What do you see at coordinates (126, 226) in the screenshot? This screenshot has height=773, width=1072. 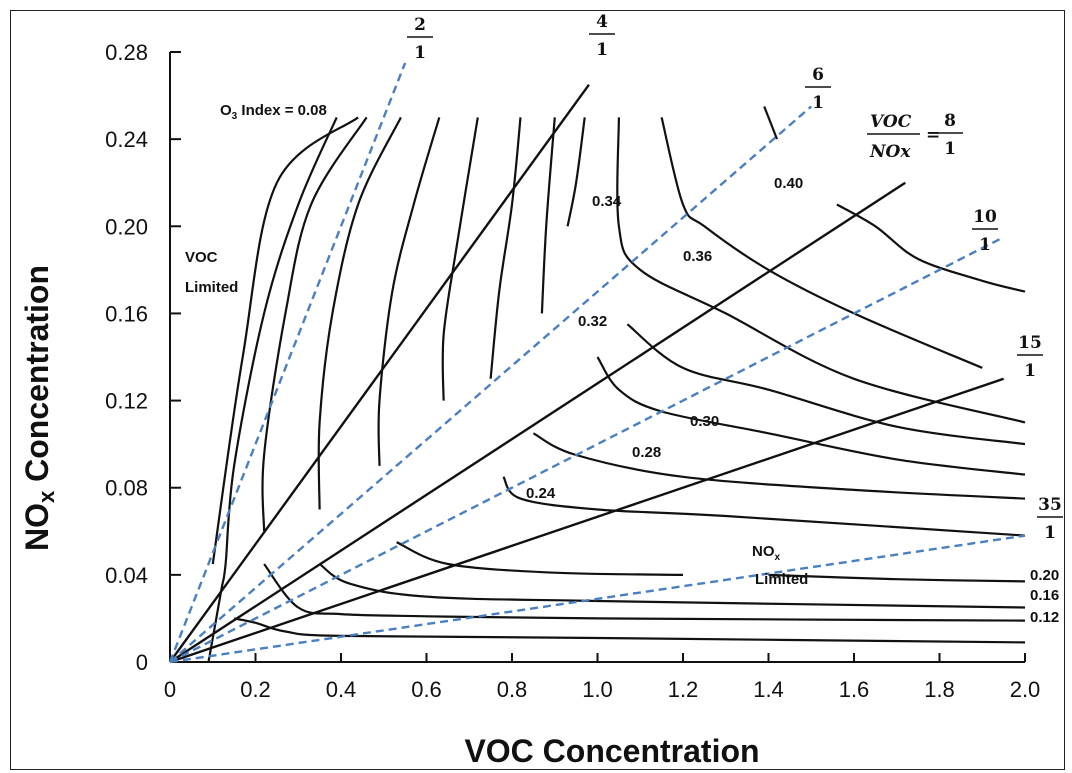 I see `y-tick-label: 0.20` at bounding box center [126, 226].